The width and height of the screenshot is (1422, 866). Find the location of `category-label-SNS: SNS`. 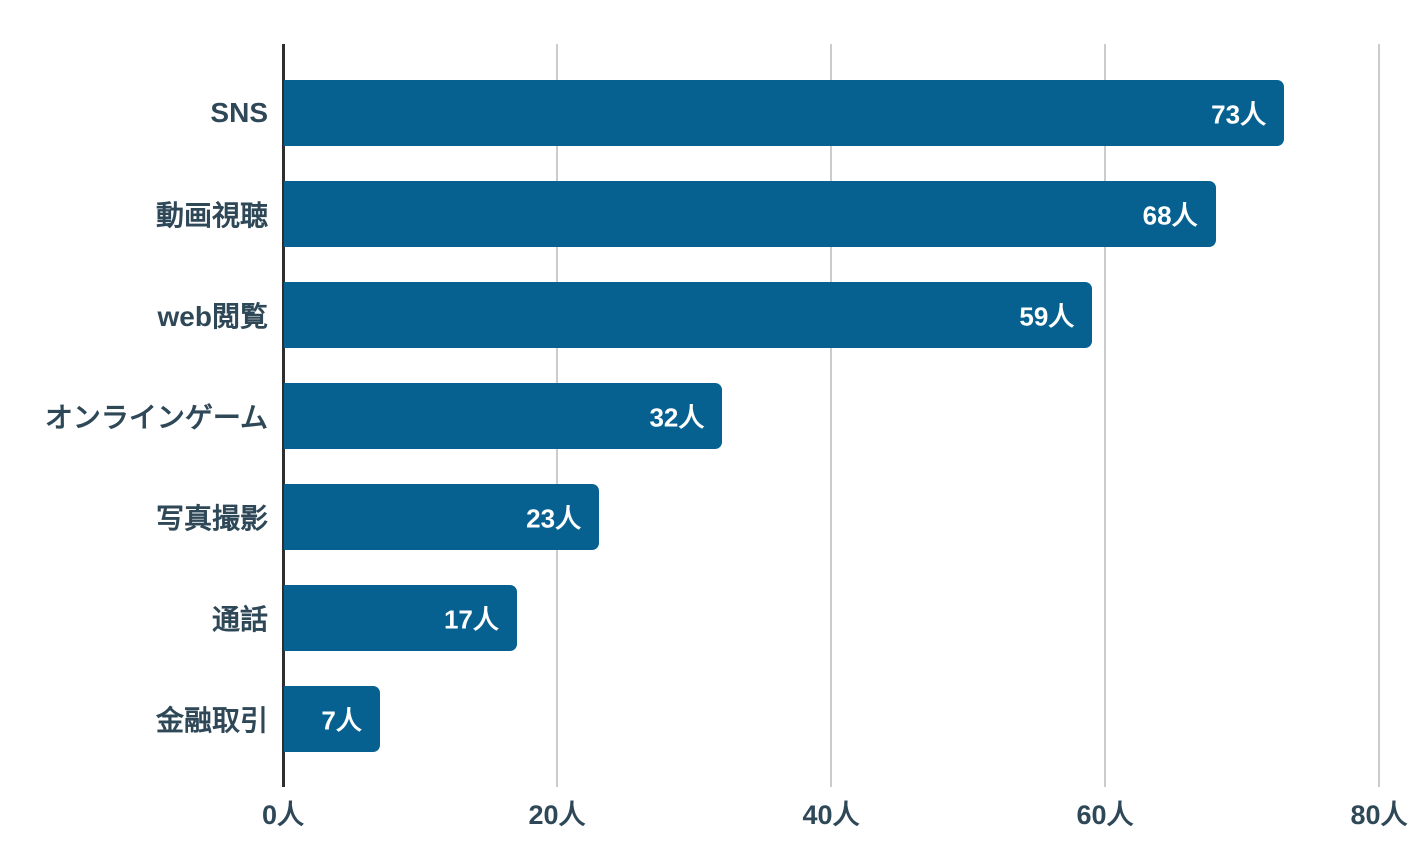

category-label-SNS: SNS is located at coordinates (239, 112).